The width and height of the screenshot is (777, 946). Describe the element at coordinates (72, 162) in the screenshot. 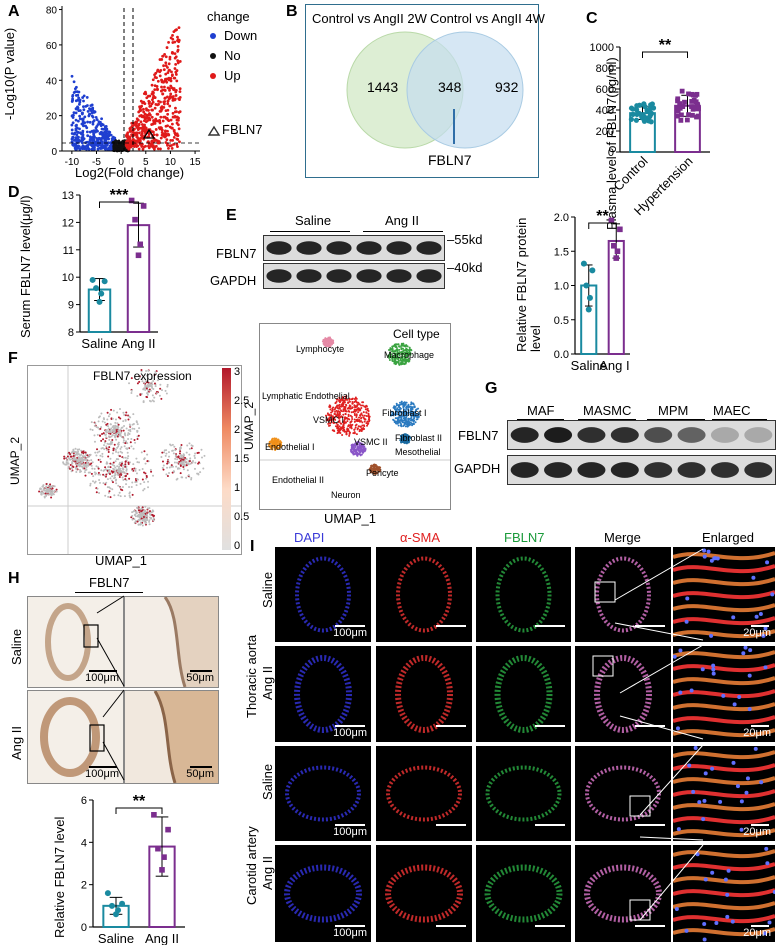

I see `volcano-xtick: -10` at that location.